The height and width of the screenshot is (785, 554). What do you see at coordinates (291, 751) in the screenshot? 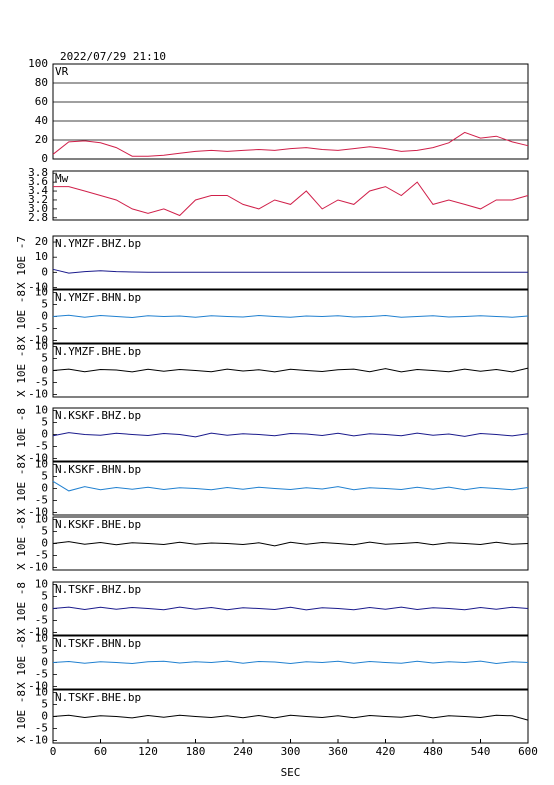
I see `x-tick-label: 300` at bounding box center [291, 751].